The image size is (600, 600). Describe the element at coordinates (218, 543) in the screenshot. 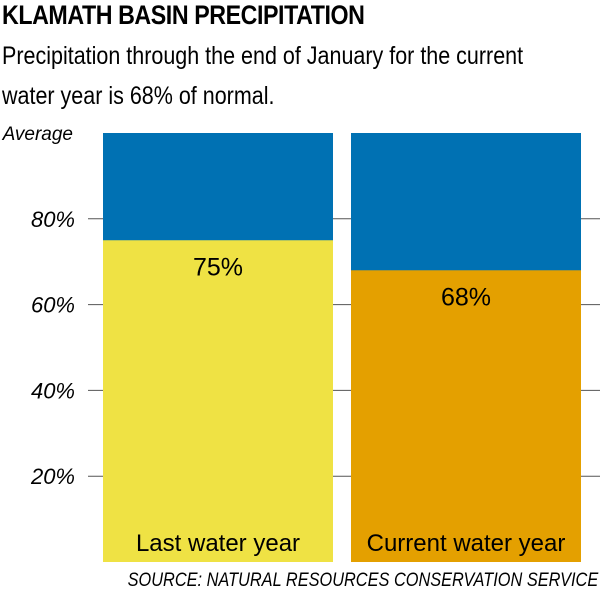

I see `category-label-0: Last water year` at that location.